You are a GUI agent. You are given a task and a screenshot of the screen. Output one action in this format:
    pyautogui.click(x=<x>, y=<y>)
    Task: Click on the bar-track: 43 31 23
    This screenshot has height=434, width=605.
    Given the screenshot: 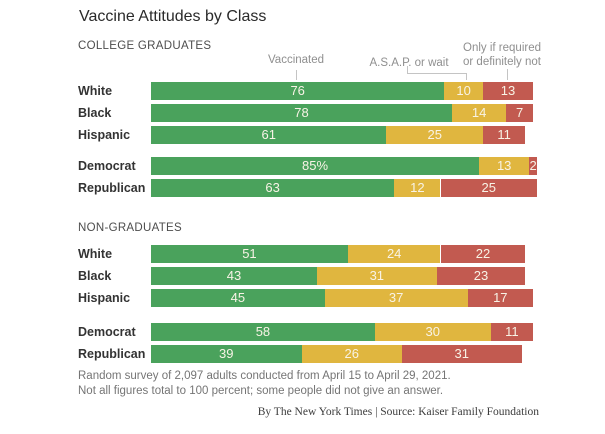 What is the action you would take?
    pyautogui.click(x=344, y=276)
    